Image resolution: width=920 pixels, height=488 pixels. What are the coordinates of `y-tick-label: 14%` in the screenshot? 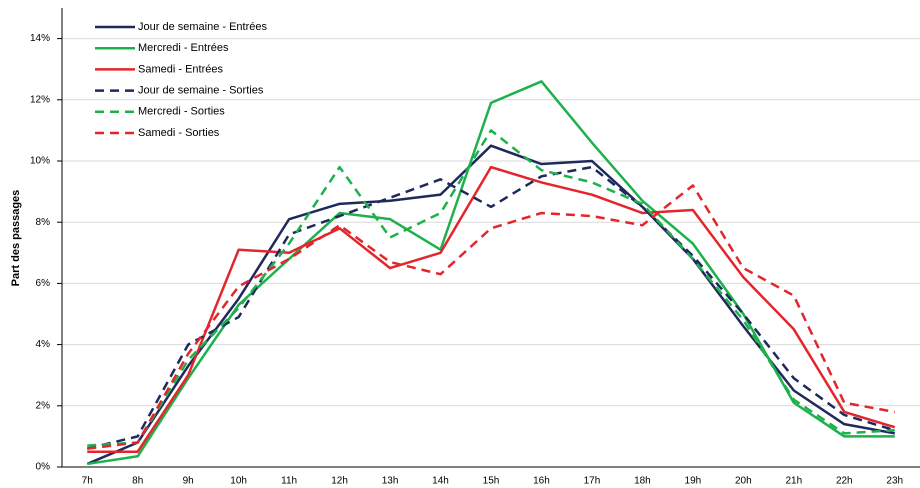 It's located at (40, 38).